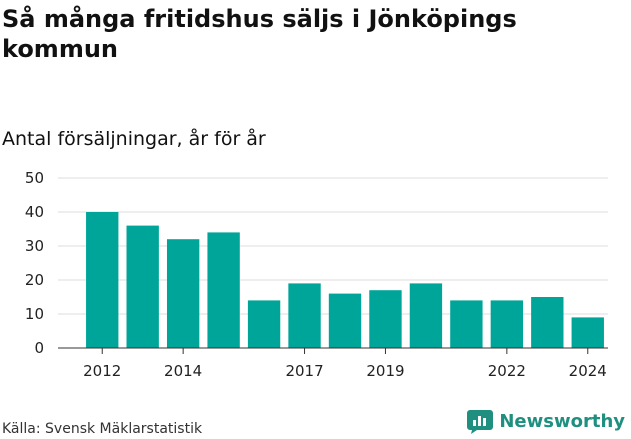 The width and height of the screenshot is (631, 439). What do you see at coordinates (385, 371) in the screenshot?
I see `x-tick-label: 2019` at bounding box center [385, 371].